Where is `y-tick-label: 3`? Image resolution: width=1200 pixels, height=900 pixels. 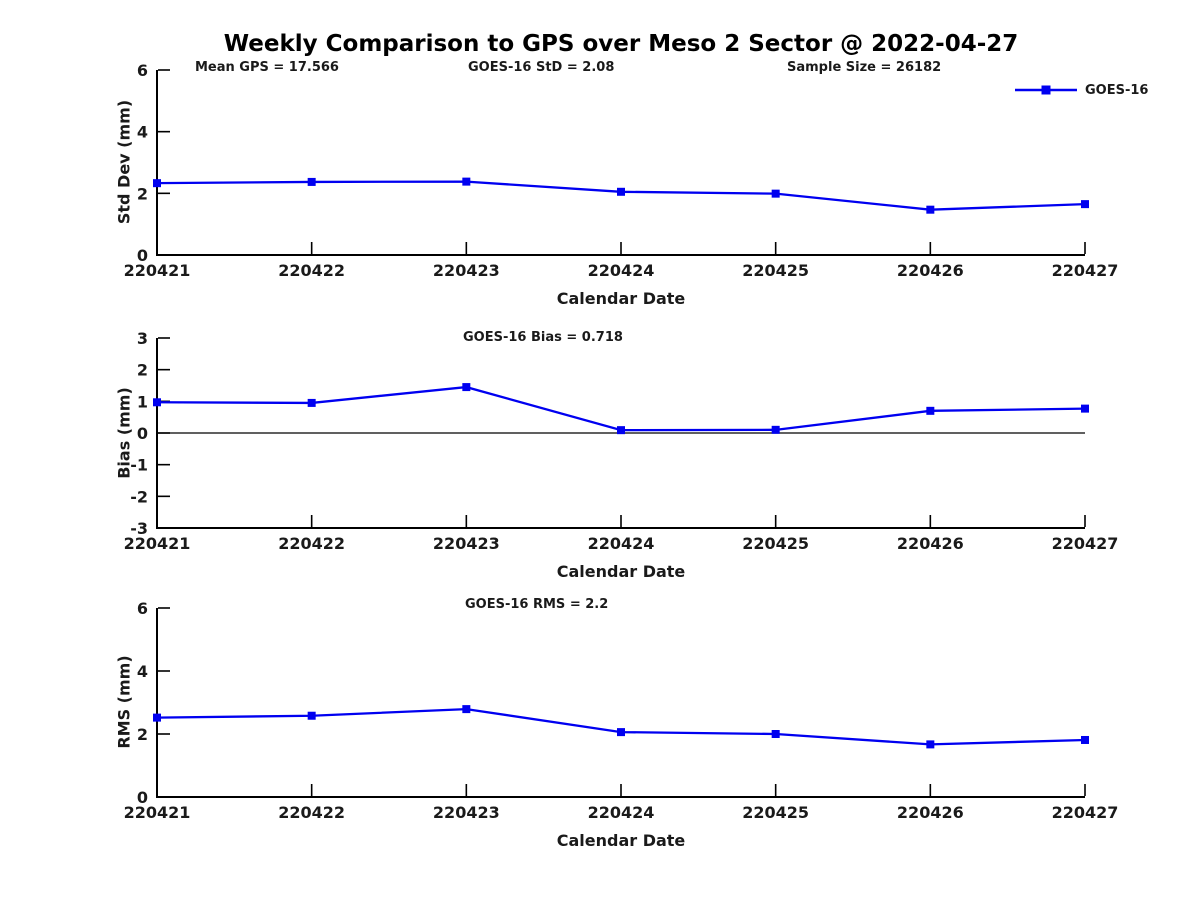 y-tick-label: 3 is located at coordinates (142, 338).